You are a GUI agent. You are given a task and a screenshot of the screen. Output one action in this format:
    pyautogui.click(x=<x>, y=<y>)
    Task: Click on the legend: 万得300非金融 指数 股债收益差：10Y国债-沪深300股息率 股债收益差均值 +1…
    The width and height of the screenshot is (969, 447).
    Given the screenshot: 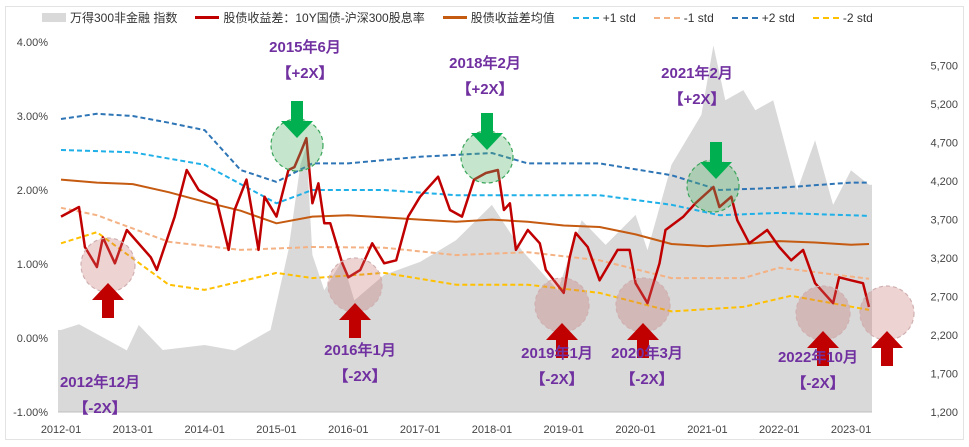 What is the action you would take?
    pyautogui.click(x=457, y=17)
    